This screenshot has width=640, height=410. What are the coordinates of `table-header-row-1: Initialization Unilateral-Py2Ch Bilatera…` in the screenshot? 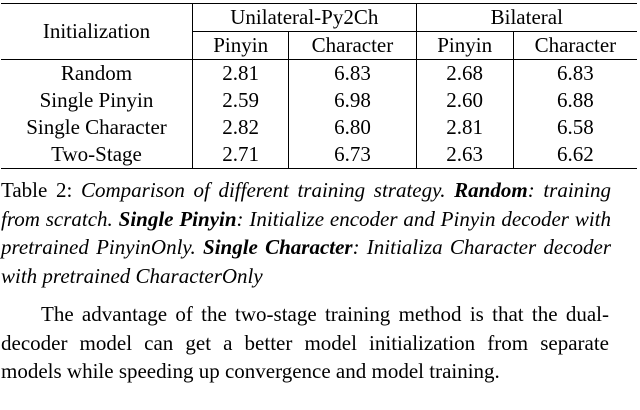 It's located at (319, 31).